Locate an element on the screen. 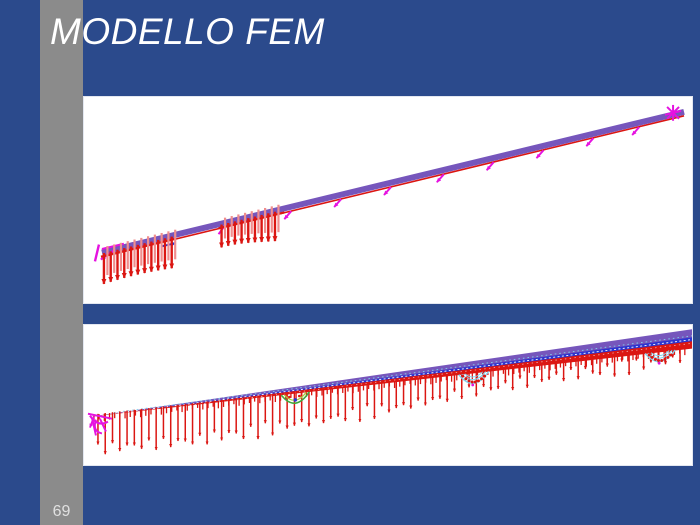 Image resolution: width=700 pixels, height=525 pixels. slide-title: MODELLO FEM is located at coordinates (187, 31).